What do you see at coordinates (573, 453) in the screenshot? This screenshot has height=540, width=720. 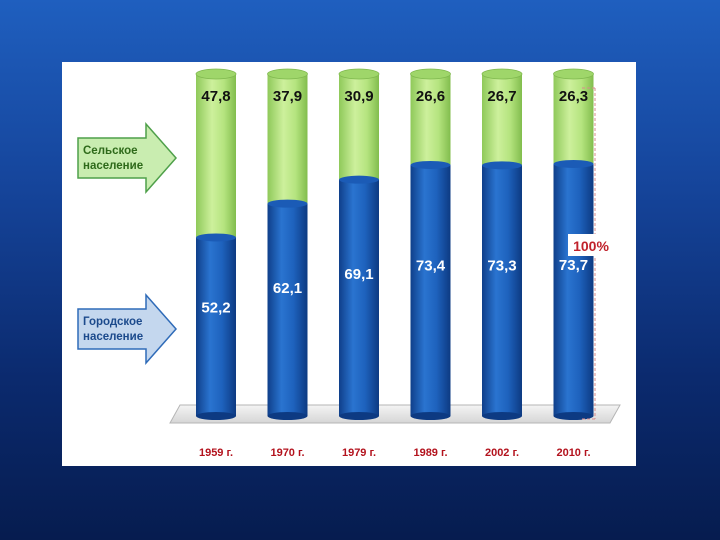 I see `year-label-5: 2010 г.` at bounding box center [573, 453].